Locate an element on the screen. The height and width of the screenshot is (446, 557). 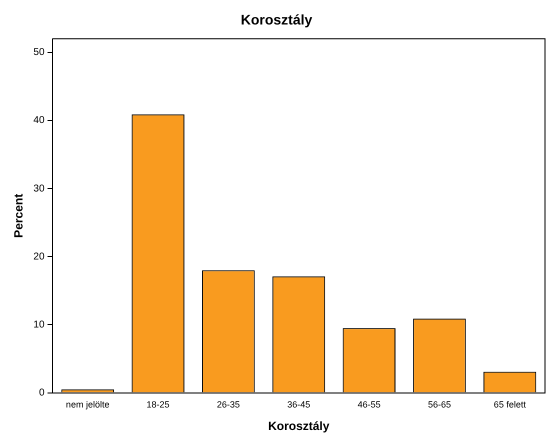
x-tick-label: 36-45 is located at coordinates (298, 405).